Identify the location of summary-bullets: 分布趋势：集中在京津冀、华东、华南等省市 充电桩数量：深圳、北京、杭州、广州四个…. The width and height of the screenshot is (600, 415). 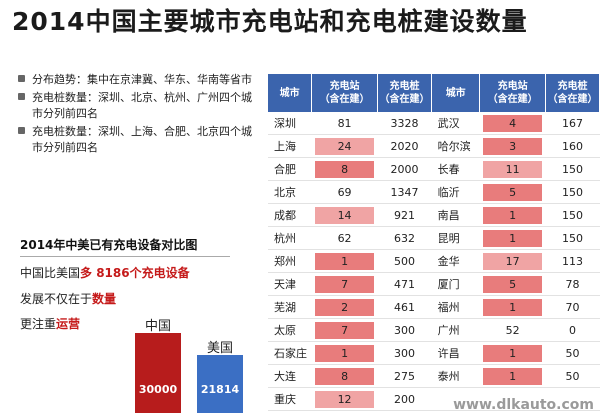
(138, 115).